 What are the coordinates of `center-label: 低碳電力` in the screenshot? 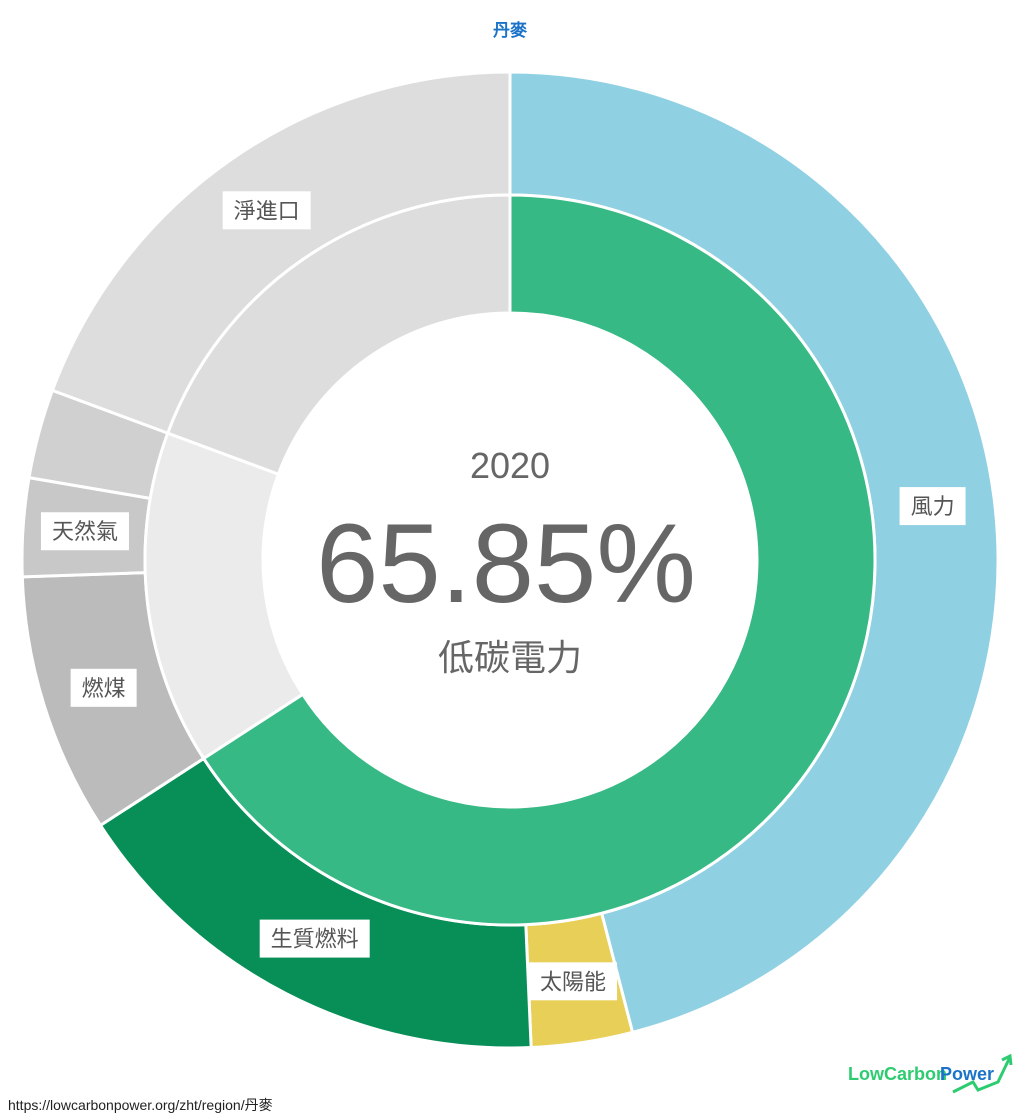 It's located at (510, 657).